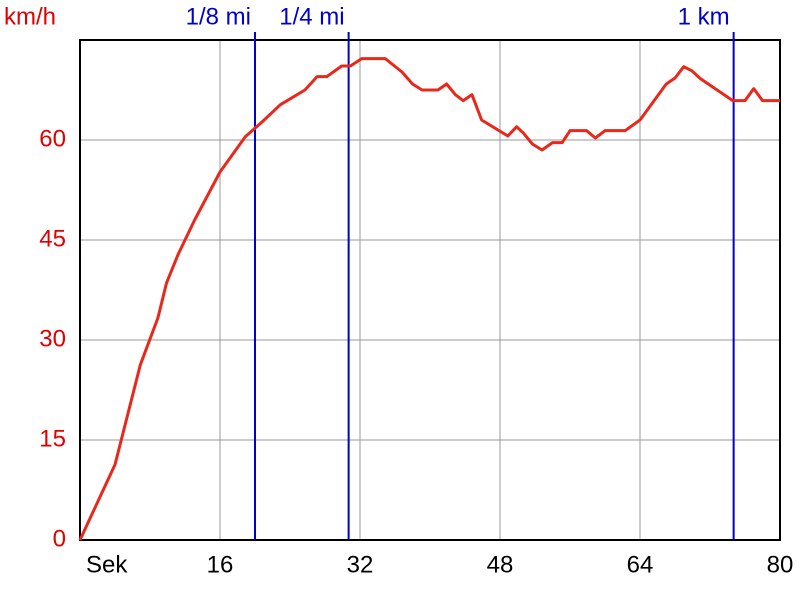 This screenshot has width=800, height=600. I want to click on marker-label: 1 km, so click(704, 16).